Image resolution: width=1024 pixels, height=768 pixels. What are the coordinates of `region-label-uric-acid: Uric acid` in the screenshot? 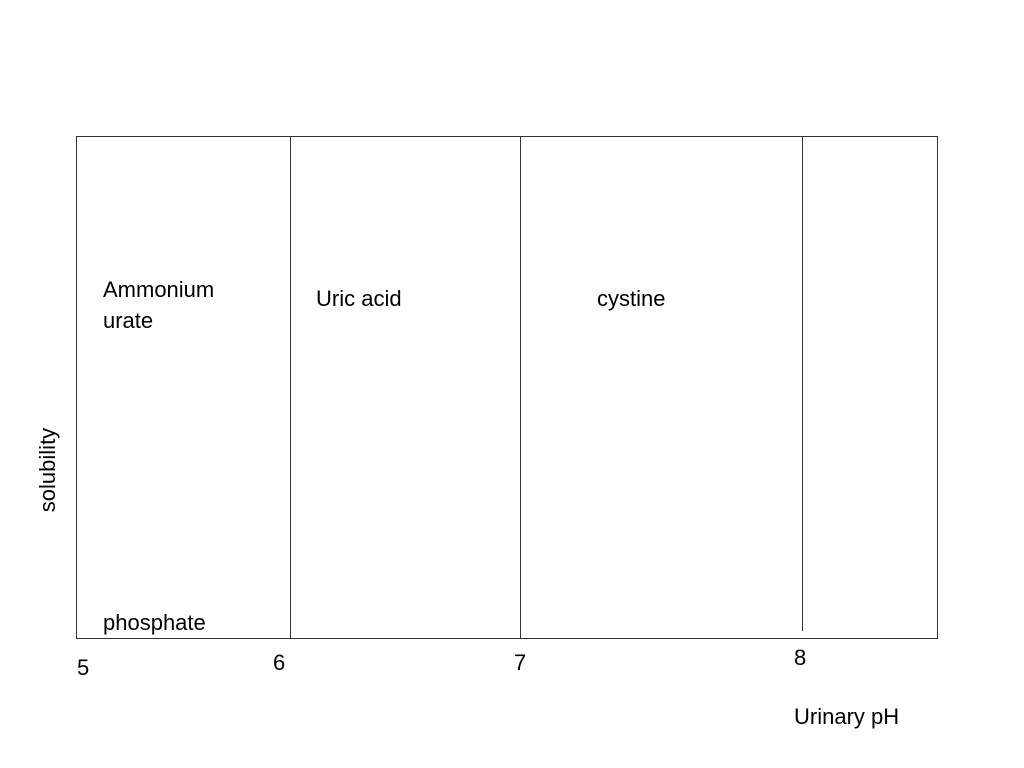 It's located at (359, 298).